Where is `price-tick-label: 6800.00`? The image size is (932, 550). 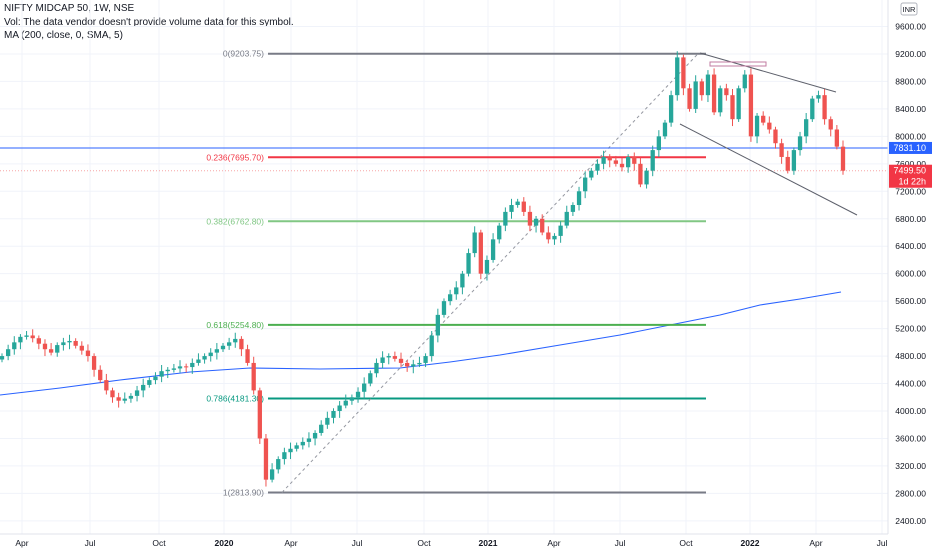 price-tick-label: 6800.00 is located at coordinates (910, 219).